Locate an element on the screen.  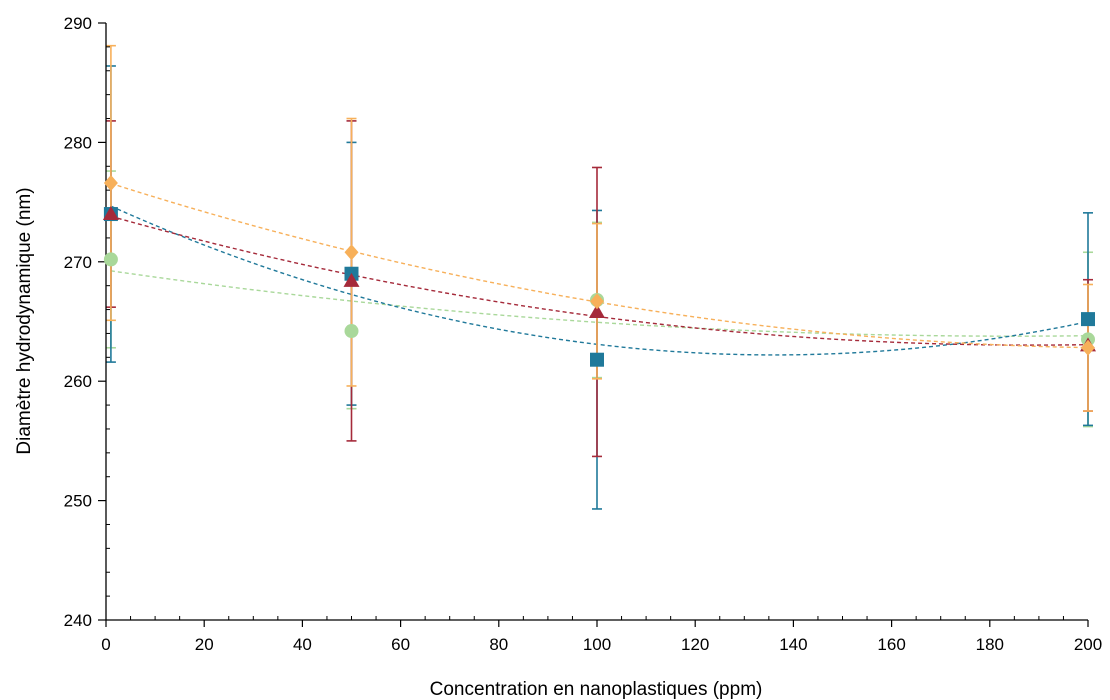
x-tick-label: 20 is located at coordinates (204, 644).